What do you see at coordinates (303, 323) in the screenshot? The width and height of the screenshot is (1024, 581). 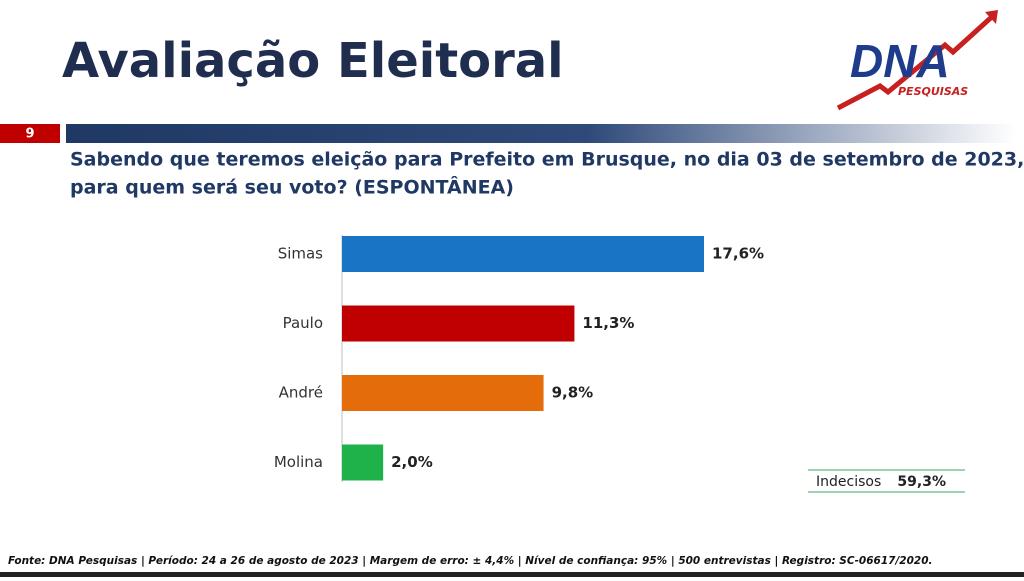 I see `category-label: Paulo` at bounding box center [303, 323].